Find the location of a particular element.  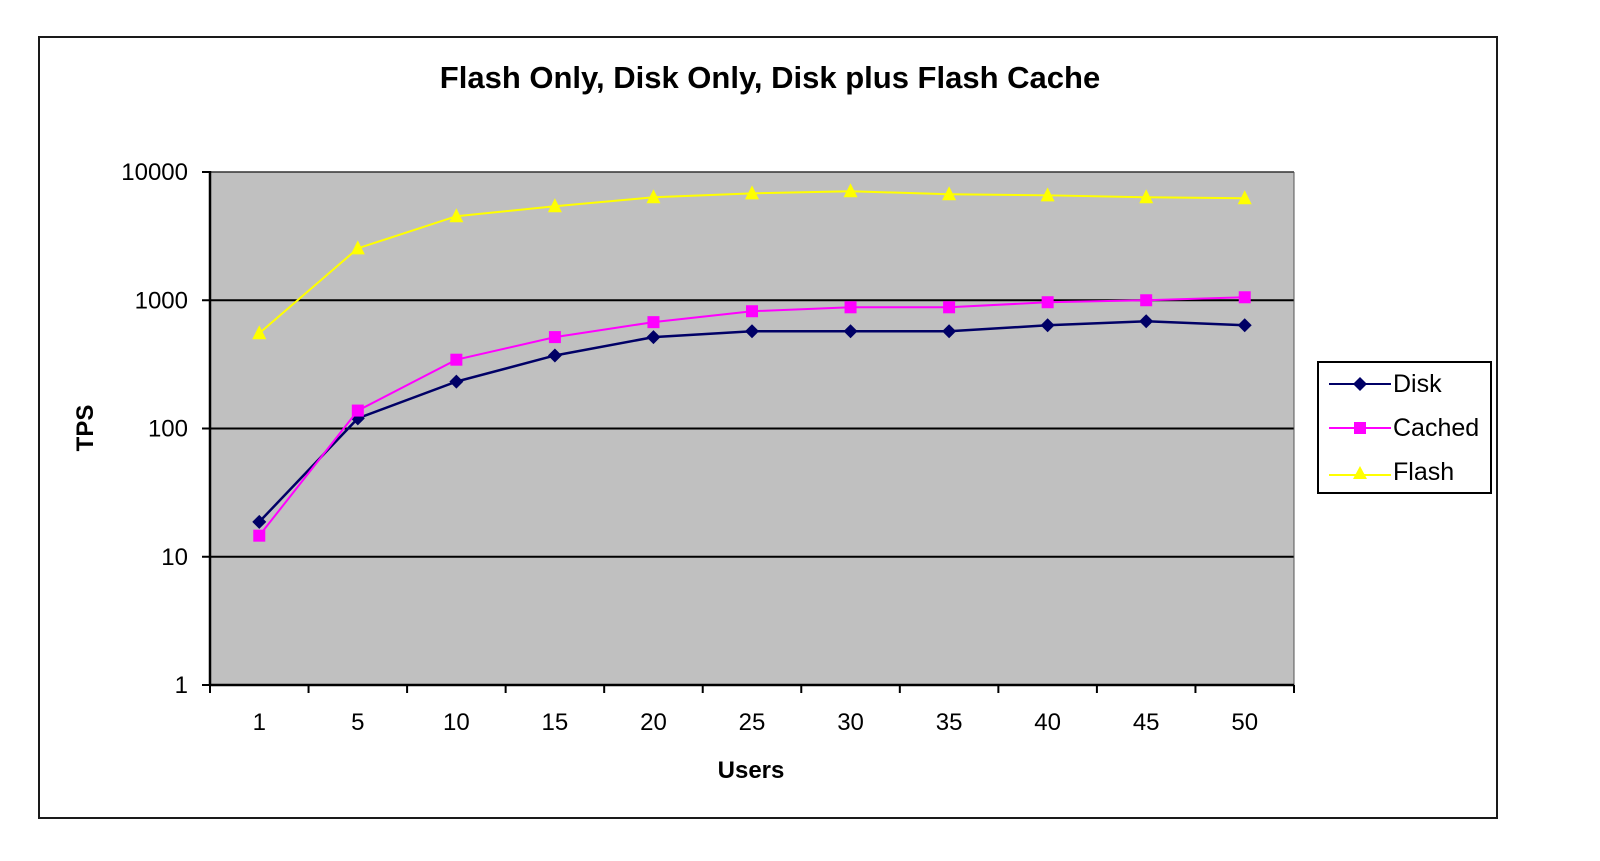

x-tick-label: 45 is located at coordinates (1146, 722).